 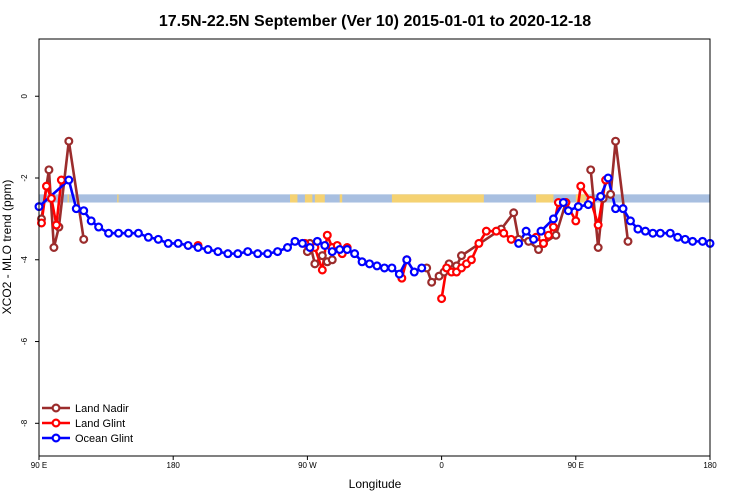 What do you see at coordinates (375, 484) in the screenshot?
I see `x-axis-label: Longitude` at bounding box center [375, 484].